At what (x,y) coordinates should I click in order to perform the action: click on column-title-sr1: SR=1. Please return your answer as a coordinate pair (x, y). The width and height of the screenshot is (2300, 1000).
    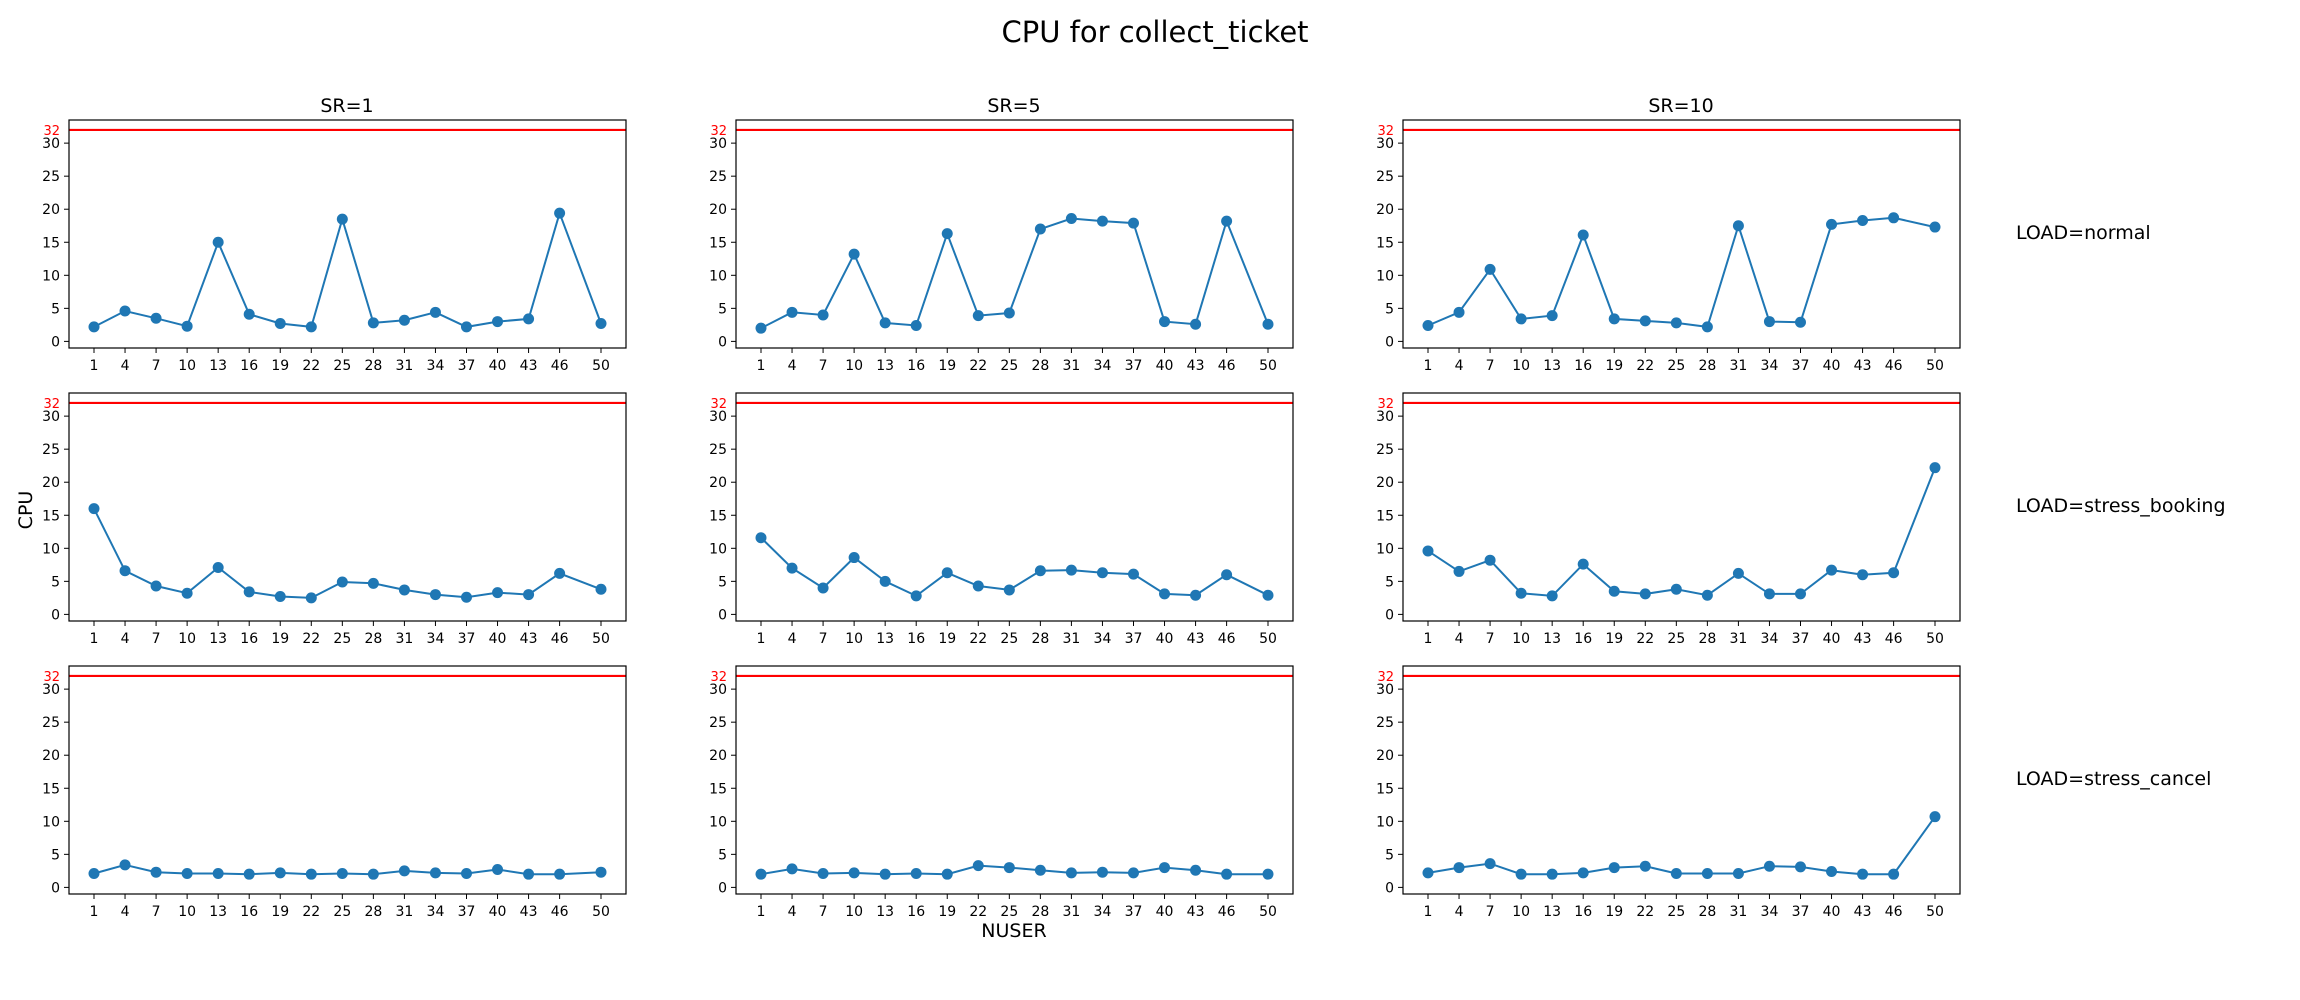
    Looking at the image, I should click on (346, 106).